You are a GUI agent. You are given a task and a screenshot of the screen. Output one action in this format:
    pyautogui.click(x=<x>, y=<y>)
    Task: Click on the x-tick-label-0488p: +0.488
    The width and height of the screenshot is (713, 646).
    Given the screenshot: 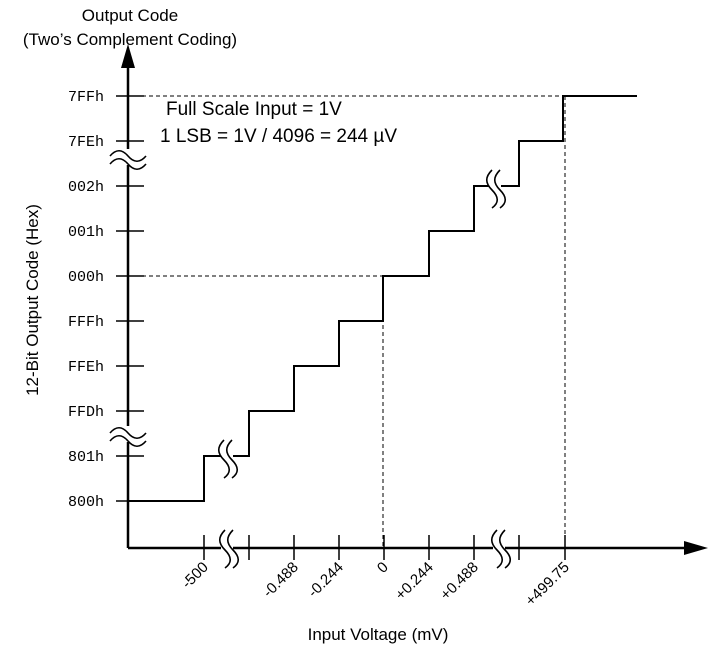 What is the action you would take?
    pyautogui.click(x=459, y=581)
    